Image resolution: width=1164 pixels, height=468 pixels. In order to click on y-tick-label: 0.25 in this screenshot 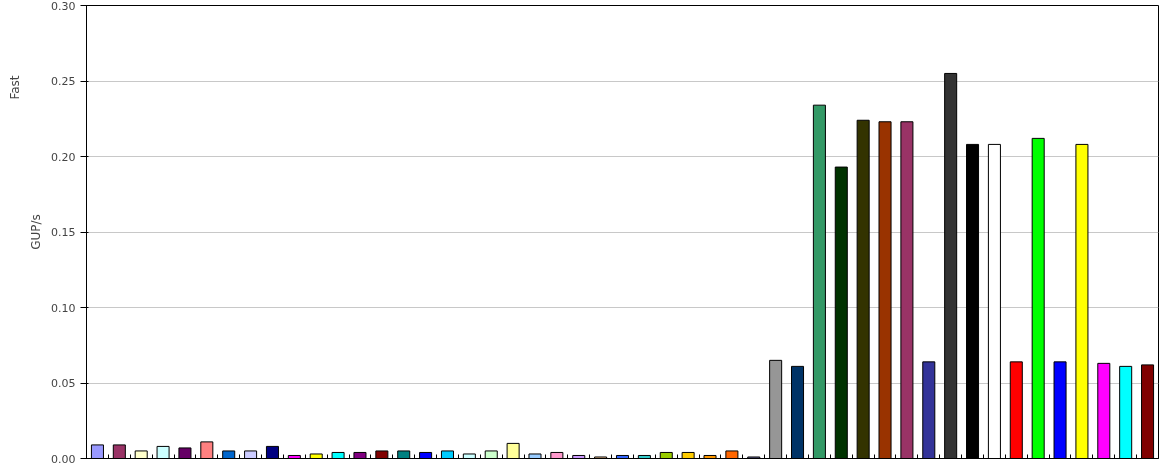, I will do `click(63, 81)`.